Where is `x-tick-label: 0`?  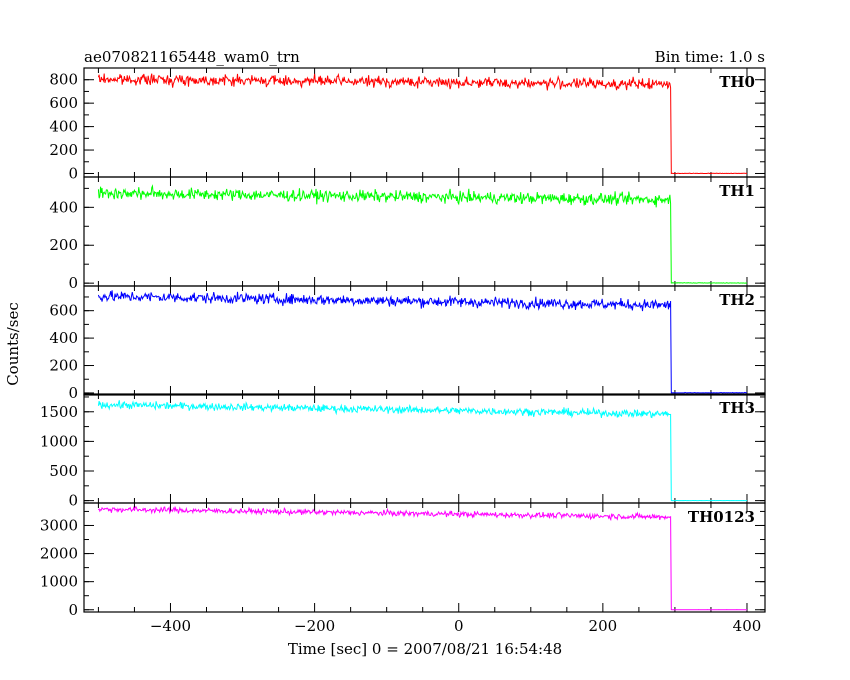
x-tick-label: 0 is located at coordinates (459, 626).